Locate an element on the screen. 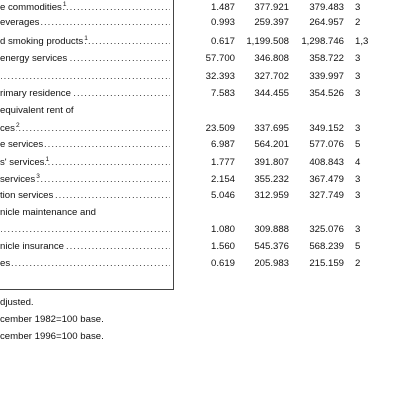  cell-c1: 0.619 is located at coordinates (222, 263).